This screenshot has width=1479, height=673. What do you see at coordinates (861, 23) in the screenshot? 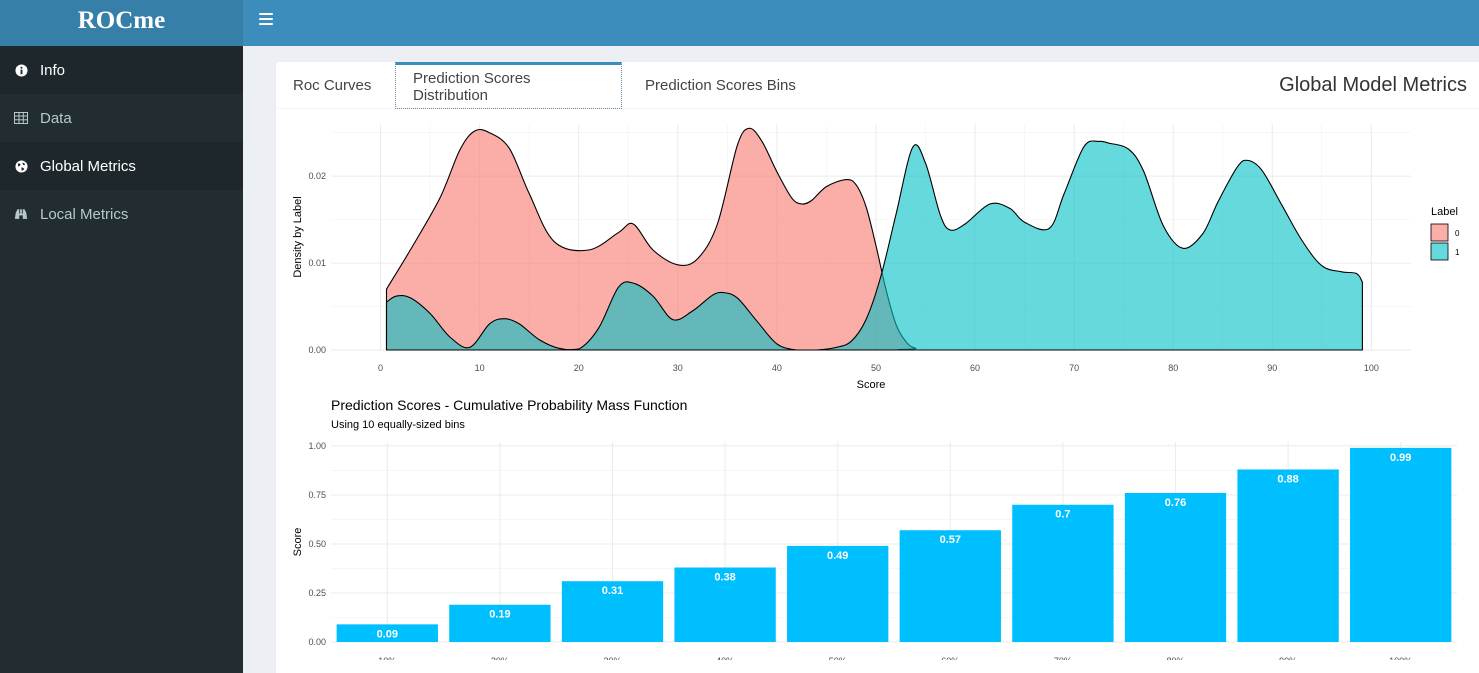
I see `top-navbar` at bounding box center [861, 23].